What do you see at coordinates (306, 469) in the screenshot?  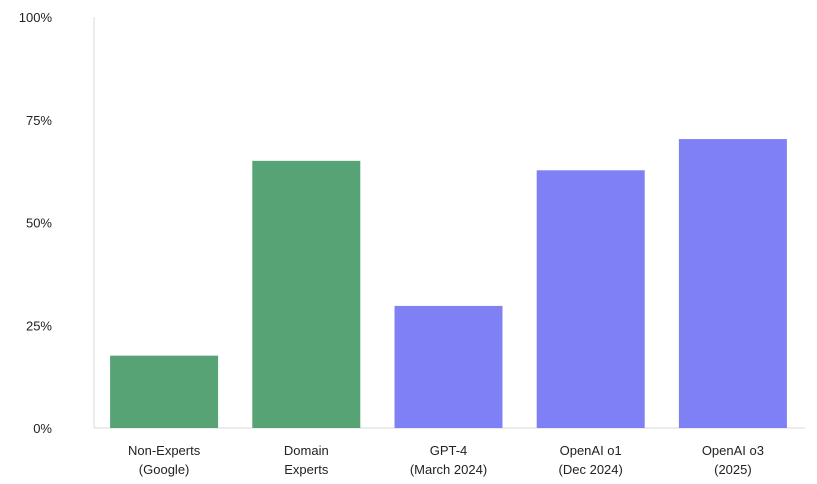 I see `x-tick-label: Experts` at bounding box center [306, 469].